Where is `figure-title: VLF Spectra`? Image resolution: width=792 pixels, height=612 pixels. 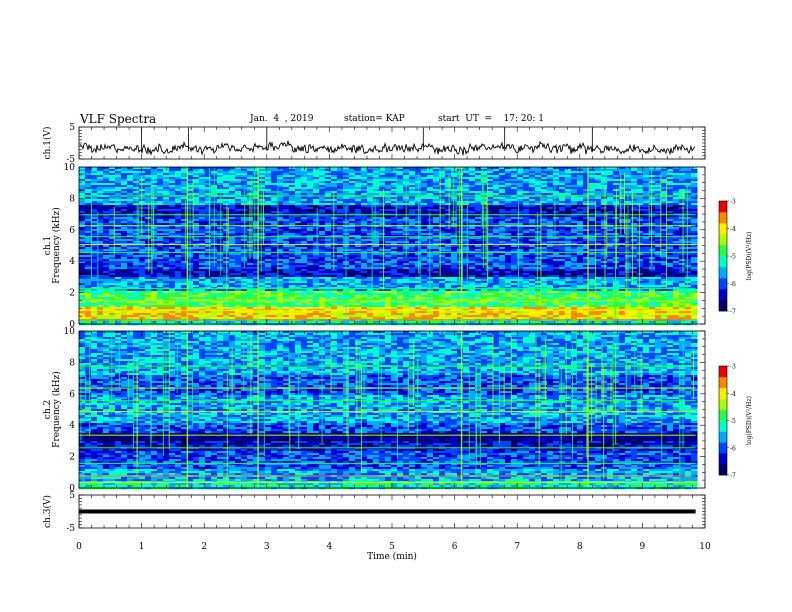 figure-title: VLF Spectra is located at coordinates (118, 119).